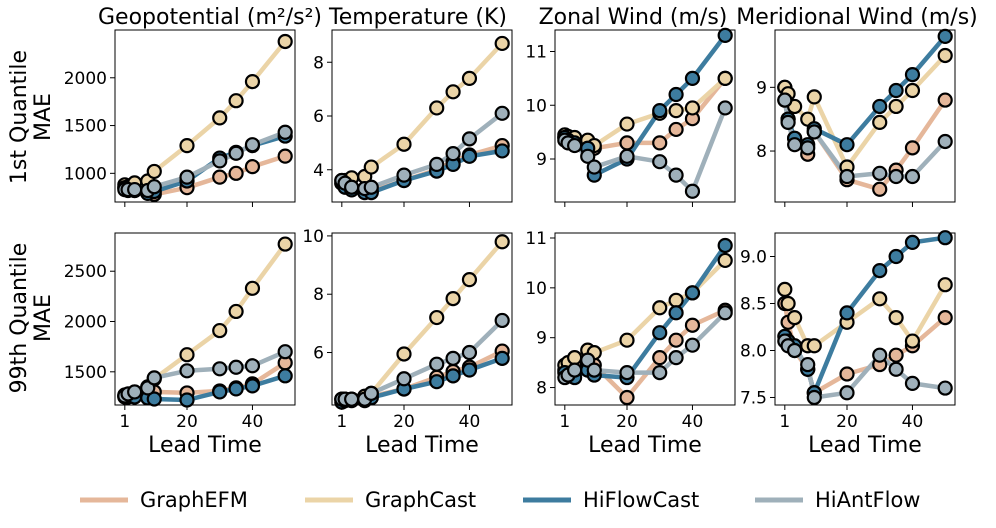 This screenshot has width=996, height=528. I want to click on series-markers-r0c2, so click(645, 113).